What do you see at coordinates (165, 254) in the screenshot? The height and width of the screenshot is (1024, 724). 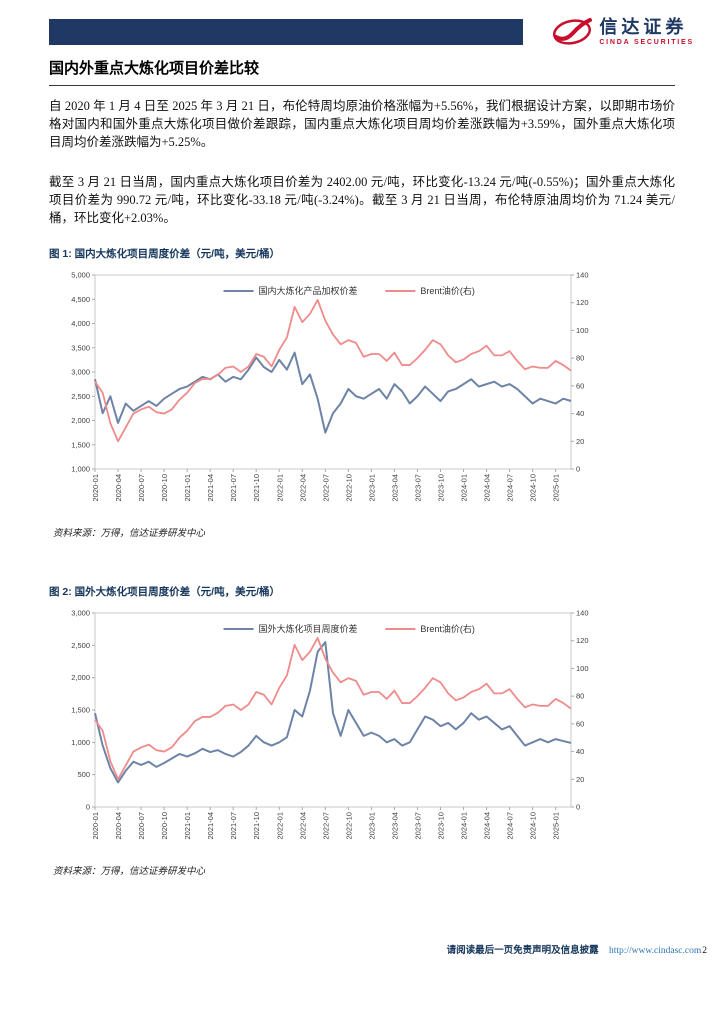 I see `figure-1-caption: 图 1: 国内大炼化项目周度价差（元/吨，美元/桶）` at bounding box center [165, 254].